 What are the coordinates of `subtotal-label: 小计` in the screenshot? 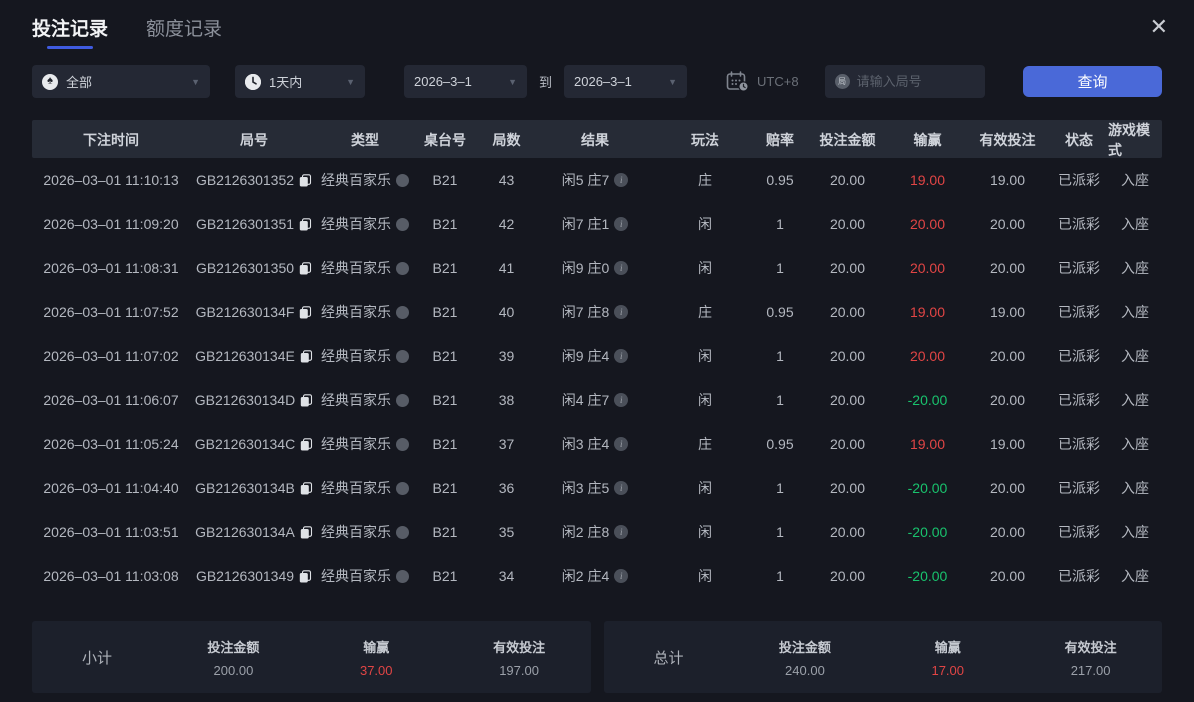 It's located at (96, 658).